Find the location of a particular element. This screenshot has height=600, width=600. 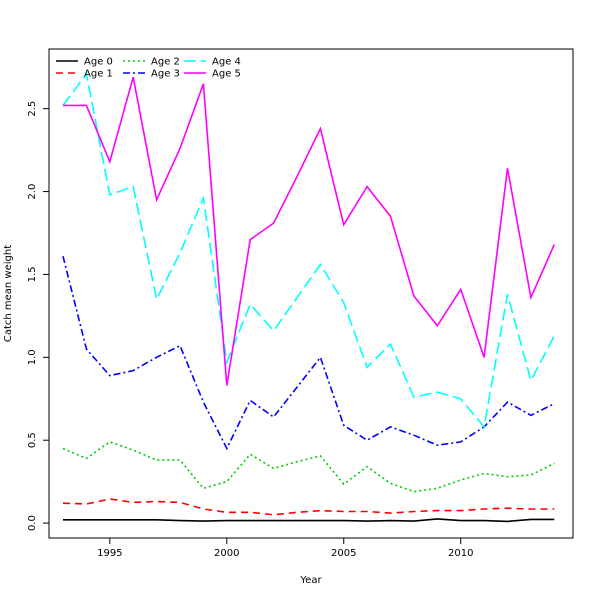

y-tick-label: 0.5 is located at coordinates (32, 440).